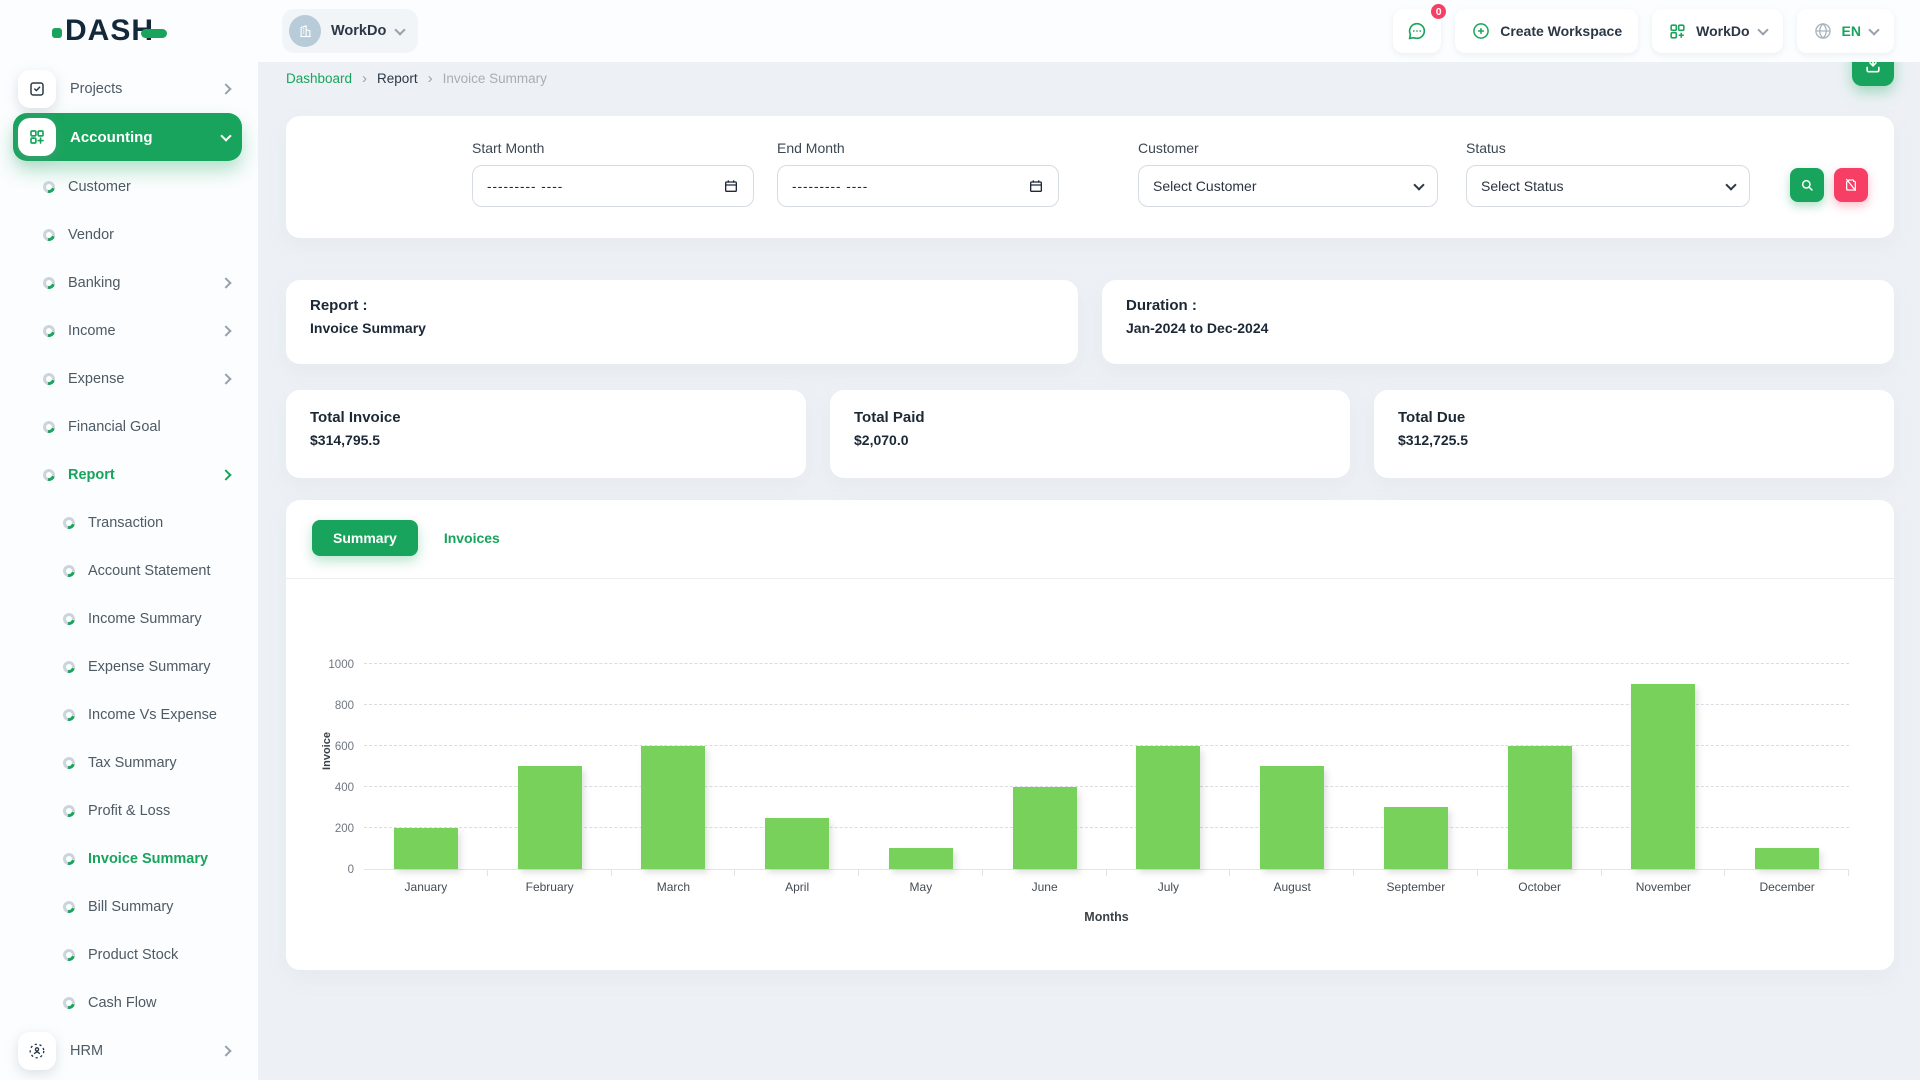 The image size is (1920, 1080). I want to click on sidebar-item-transaction: Transaction, so click(130, 523).